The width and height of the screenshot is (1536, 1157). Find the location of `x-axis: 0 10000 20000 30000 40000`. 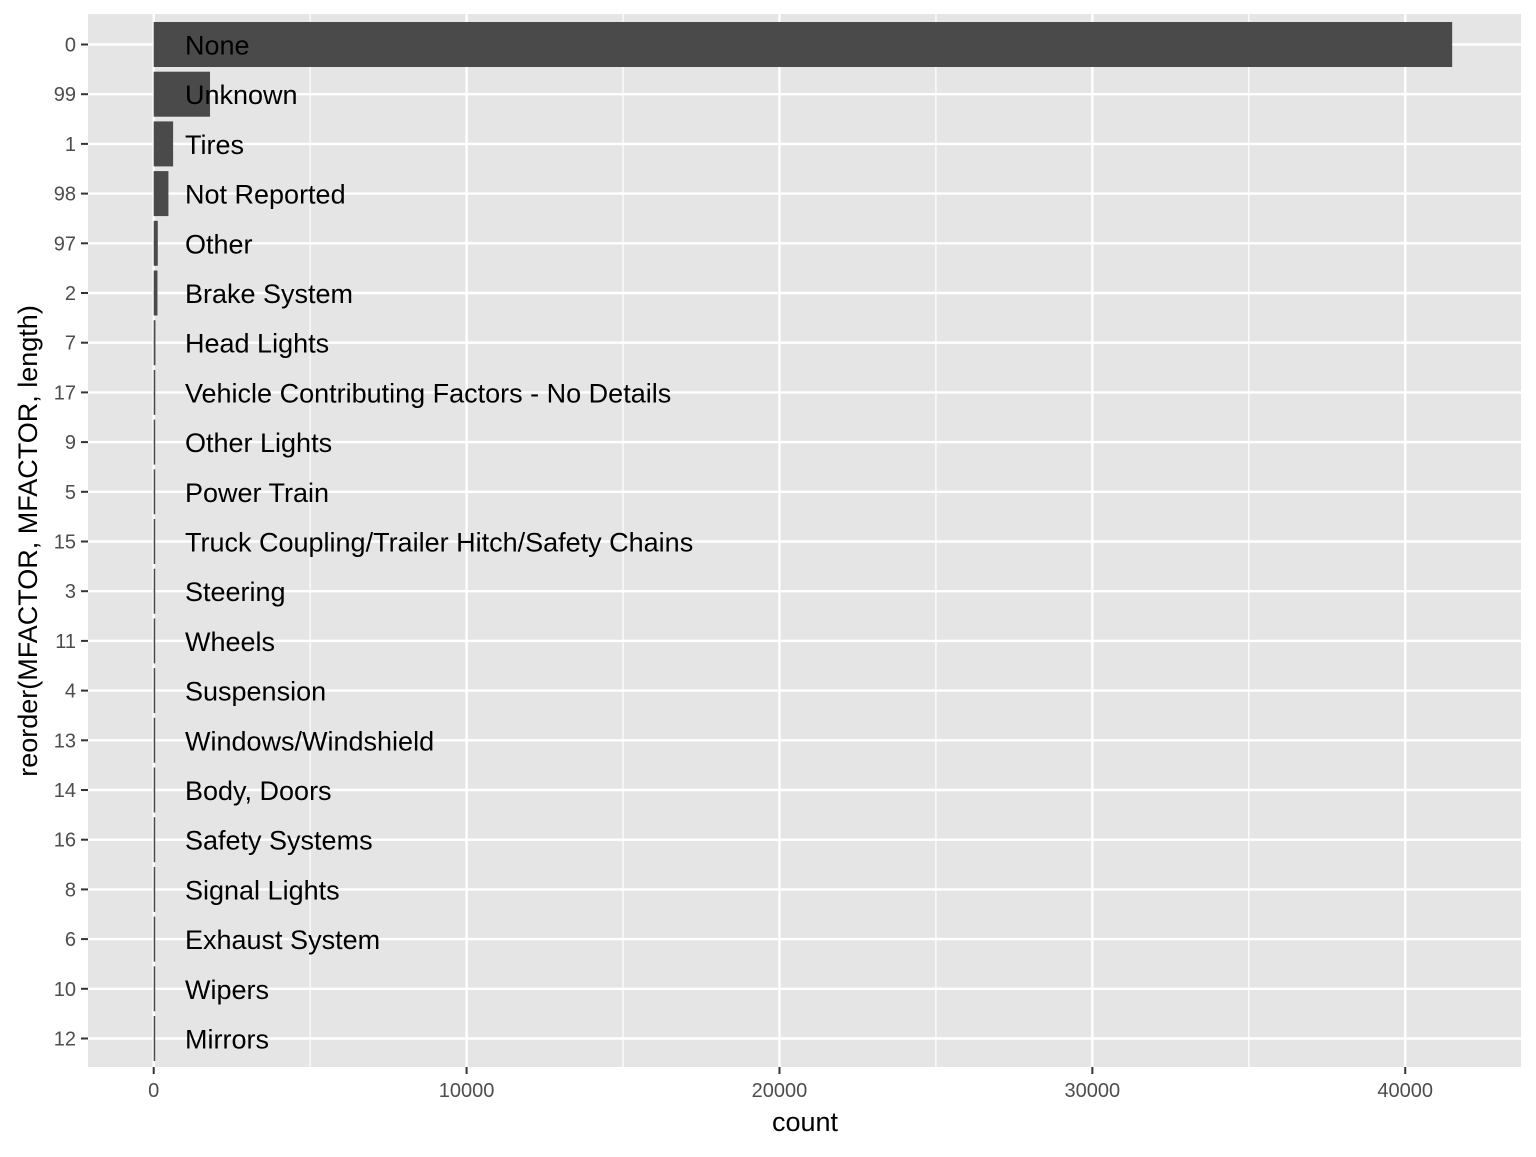

x-axis: 0 10000 20000 30000 40000 is located at coordinates (790, 1084).